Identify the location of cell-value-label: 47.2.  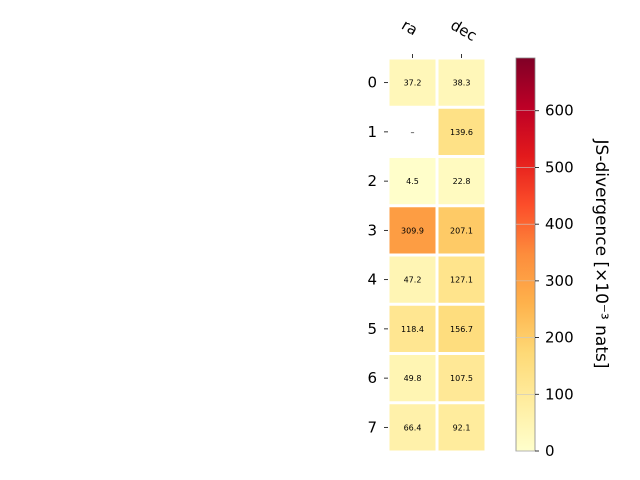
(413, 280).